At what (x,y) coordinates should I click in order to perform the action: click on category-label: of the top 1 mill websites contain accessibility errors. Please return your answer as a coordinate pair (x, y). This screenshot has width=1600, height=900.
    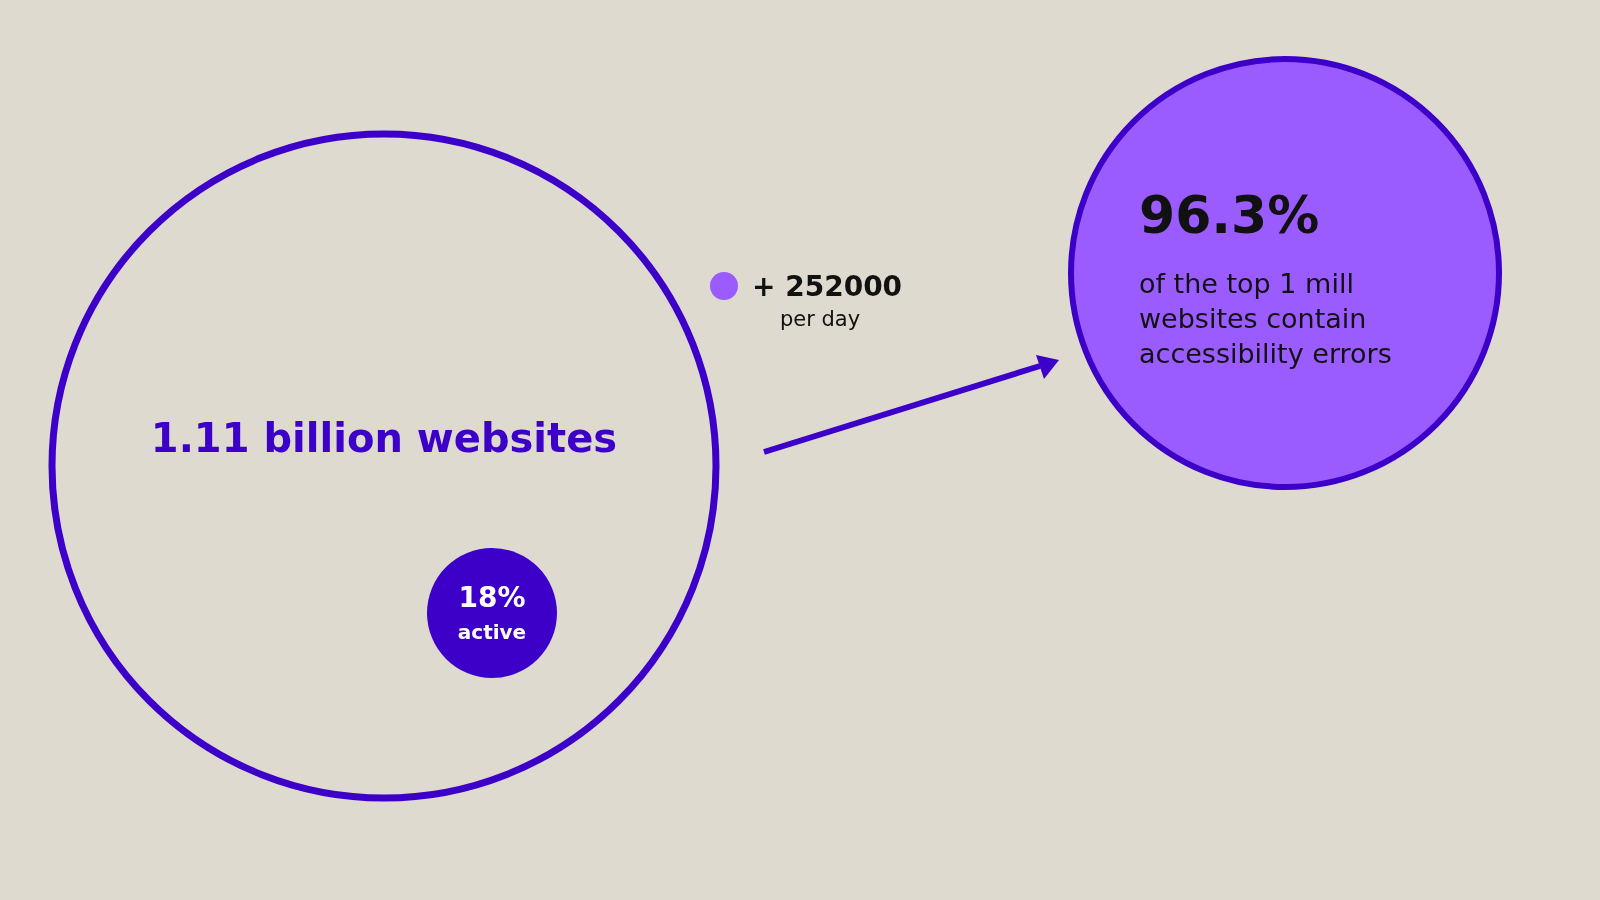
    Looking at the image, I should click on (1265, 318).